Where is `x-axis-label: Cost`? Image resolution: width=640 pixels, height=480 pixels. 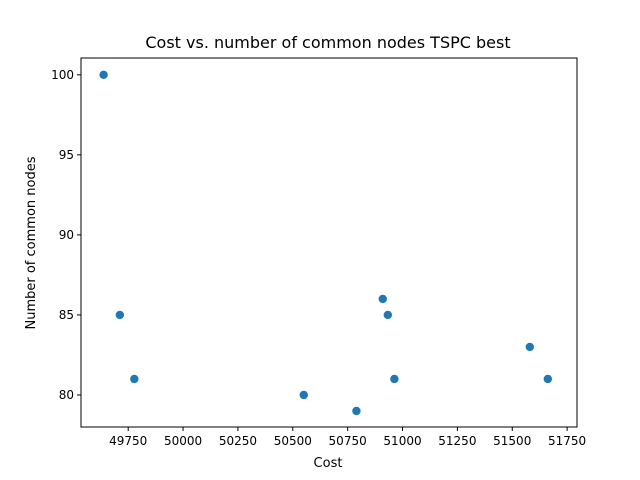
x-axis-label: Cost is located at coordinates (328, 463).